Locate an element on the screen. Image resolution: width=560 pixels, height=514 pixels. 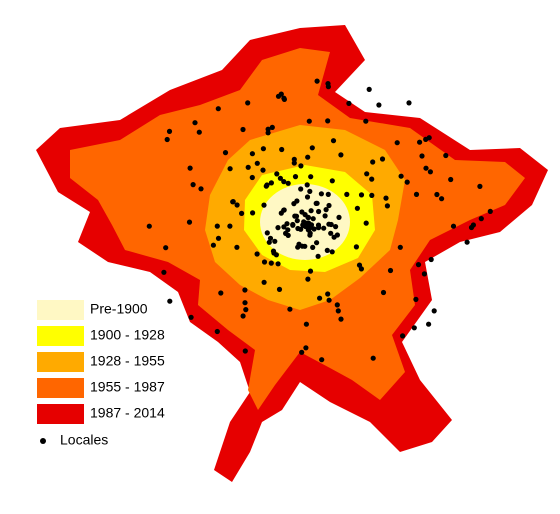
legend-label: 1955 - 1987 is located at coordinates (127, 387).